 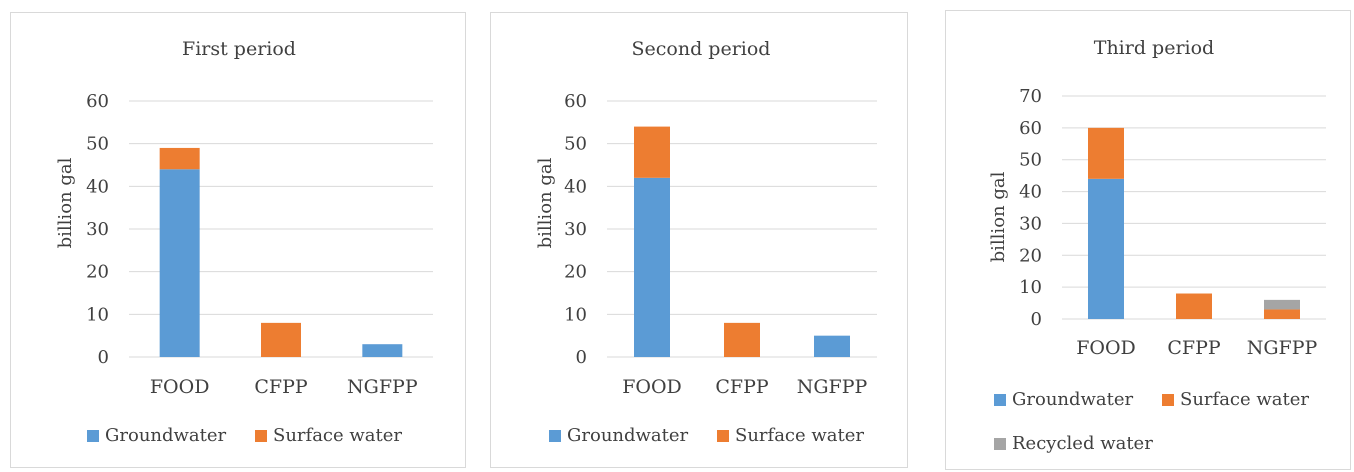 I want to click on chart-title: First period, so click(x=239, y=49).